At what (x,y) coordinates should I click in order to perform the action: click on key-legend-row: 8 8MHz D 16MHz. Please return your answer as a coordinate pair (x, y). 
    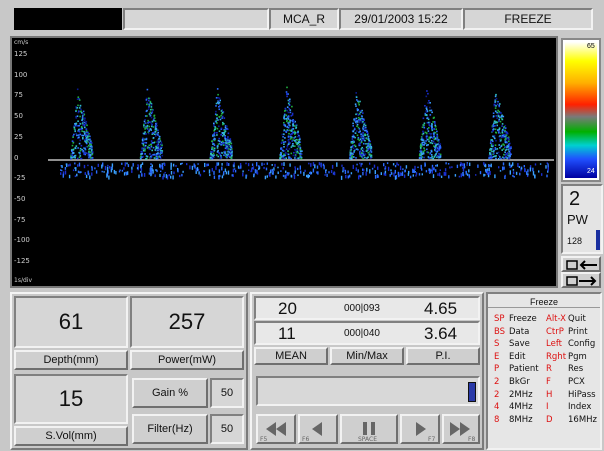
    Looking at the image, I should click on (546, 420).